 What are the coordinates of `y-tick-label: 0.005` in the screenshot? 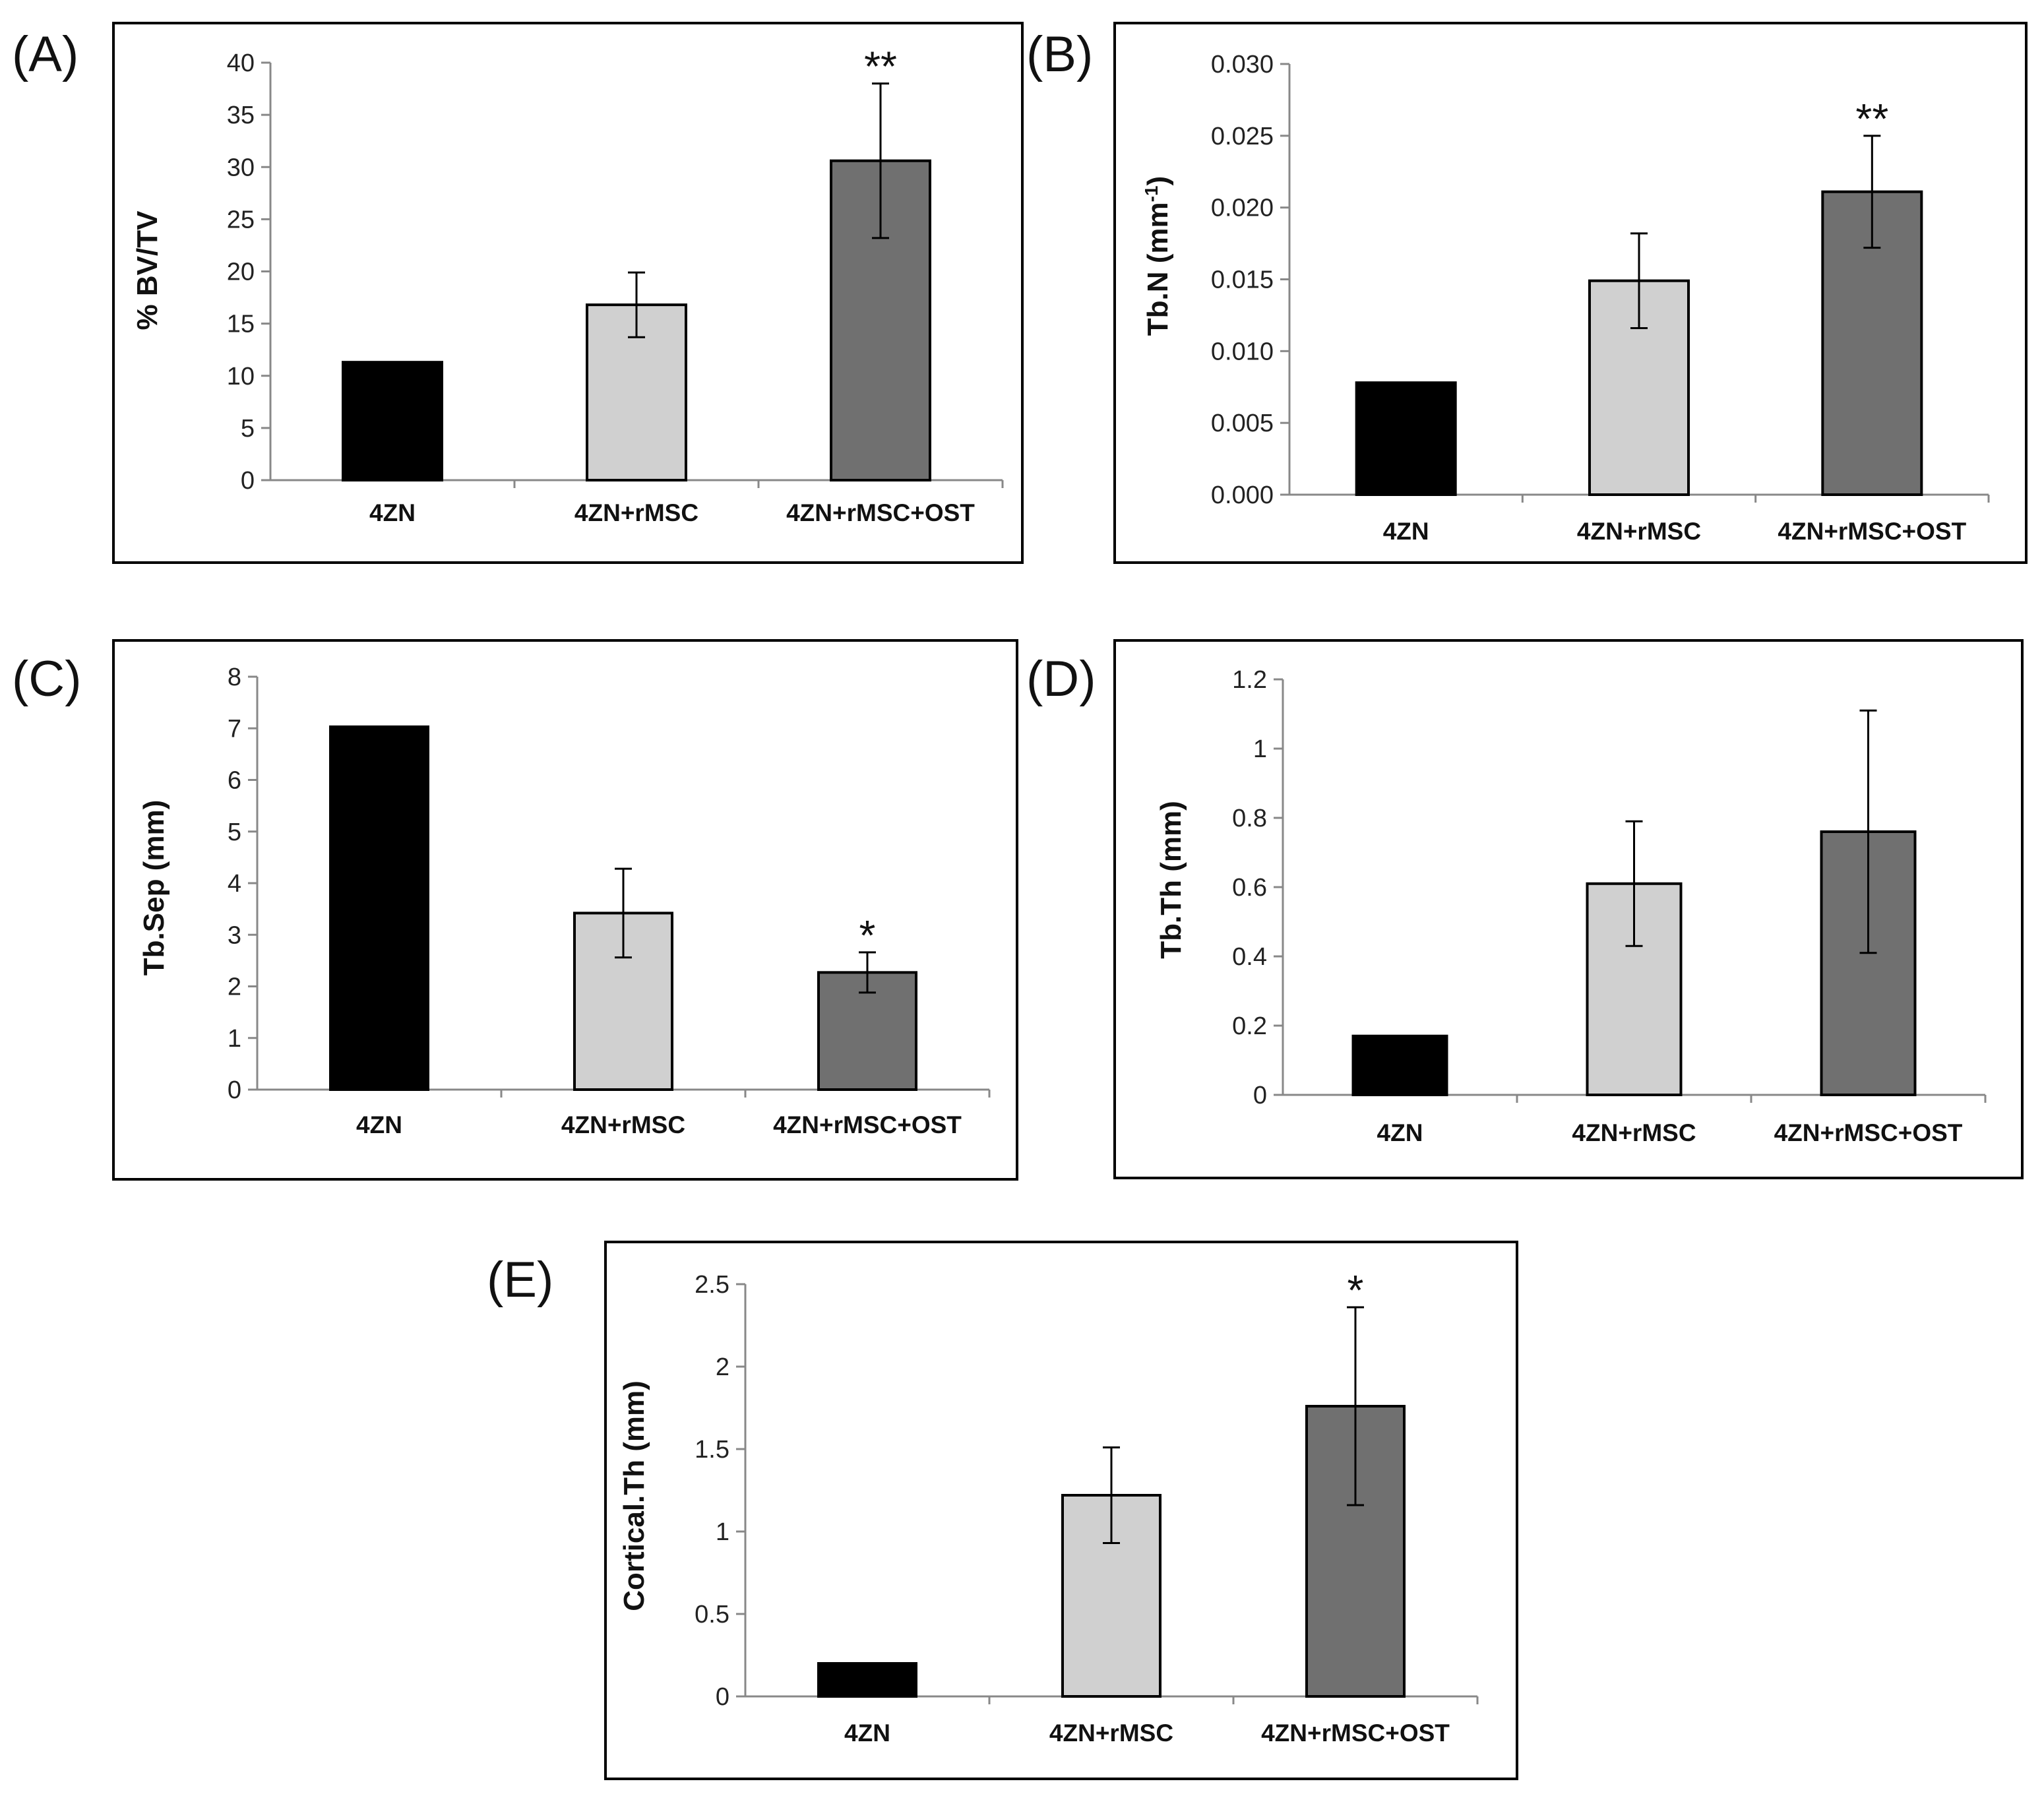 It's located at (1242, 423).